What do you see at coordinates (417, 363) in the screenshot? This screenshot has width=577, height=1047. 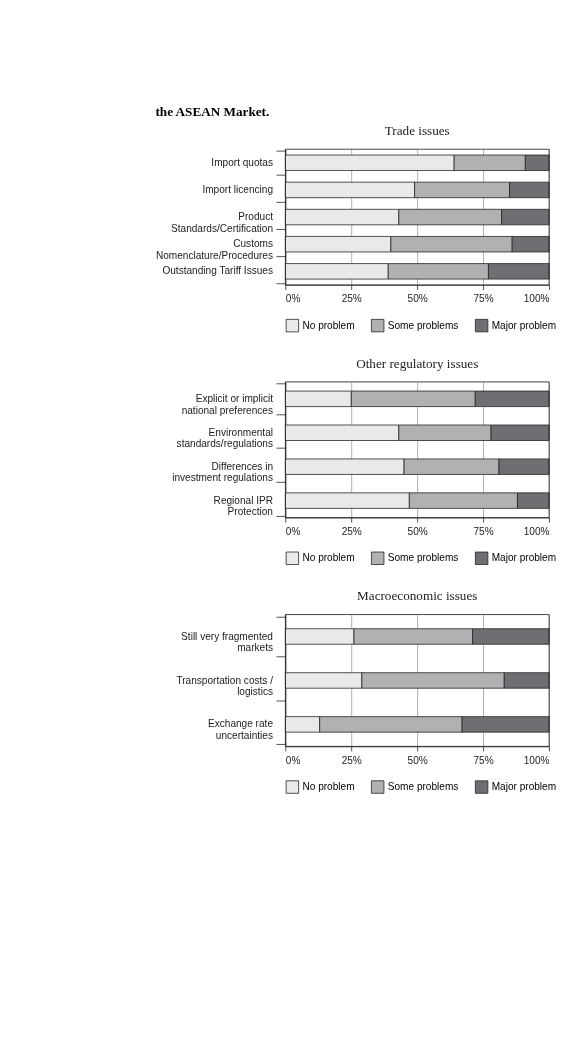 I see `chart-title: Other regulatory issues` at bounding box center [417, 363].